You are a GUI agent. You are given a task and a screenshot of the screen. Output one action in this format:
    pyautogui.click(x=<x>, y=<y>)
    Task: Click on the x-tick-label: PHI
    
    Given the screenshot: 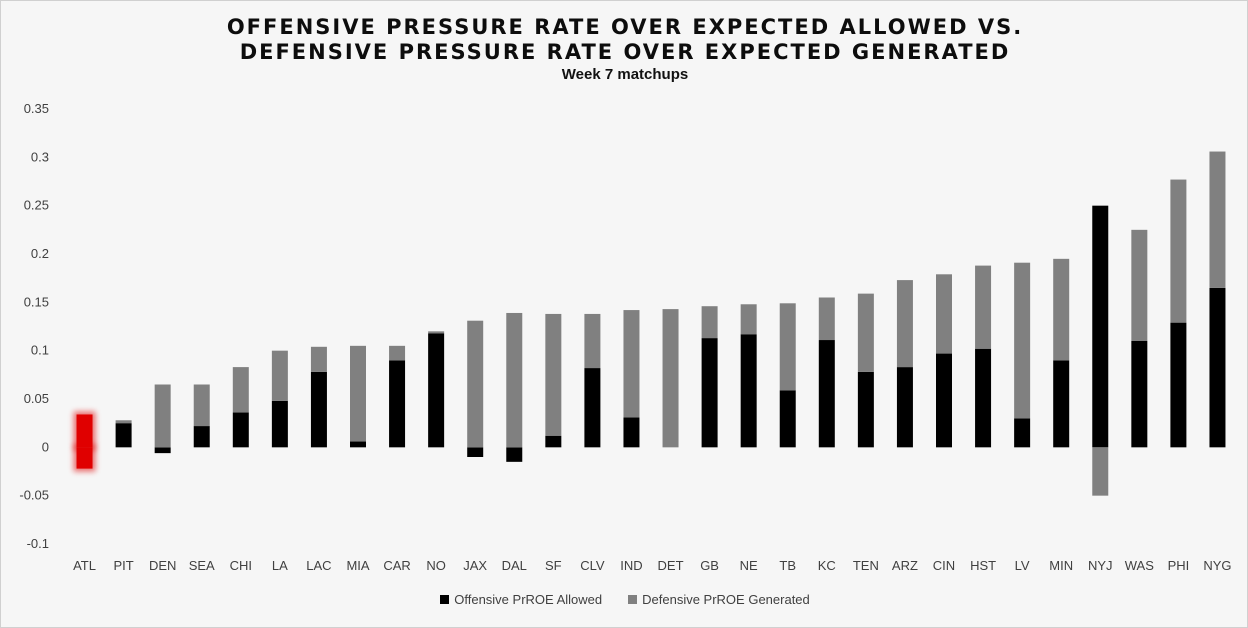 What is the action you would take?
    pyautogui.click(x=1179, y=565)
    